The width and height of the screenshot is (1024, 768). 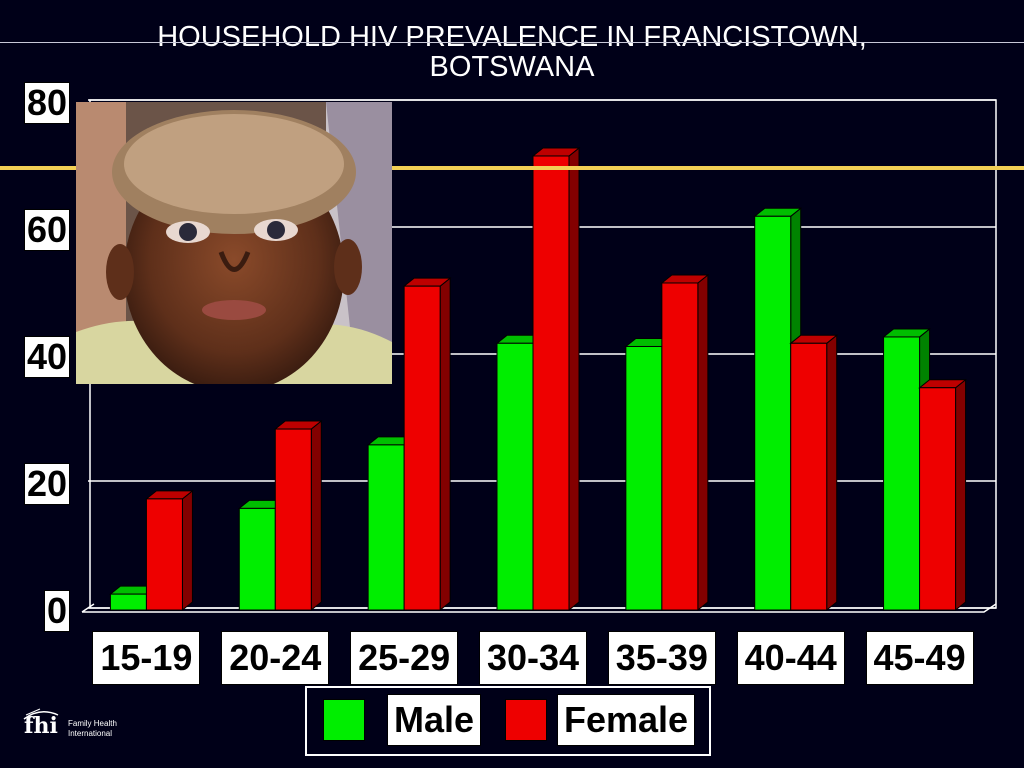 What do you see at coordinates (404, 658) in the screenshot?
I see `x-tick-25-29: 25-29` at bounding box center [404, 658].